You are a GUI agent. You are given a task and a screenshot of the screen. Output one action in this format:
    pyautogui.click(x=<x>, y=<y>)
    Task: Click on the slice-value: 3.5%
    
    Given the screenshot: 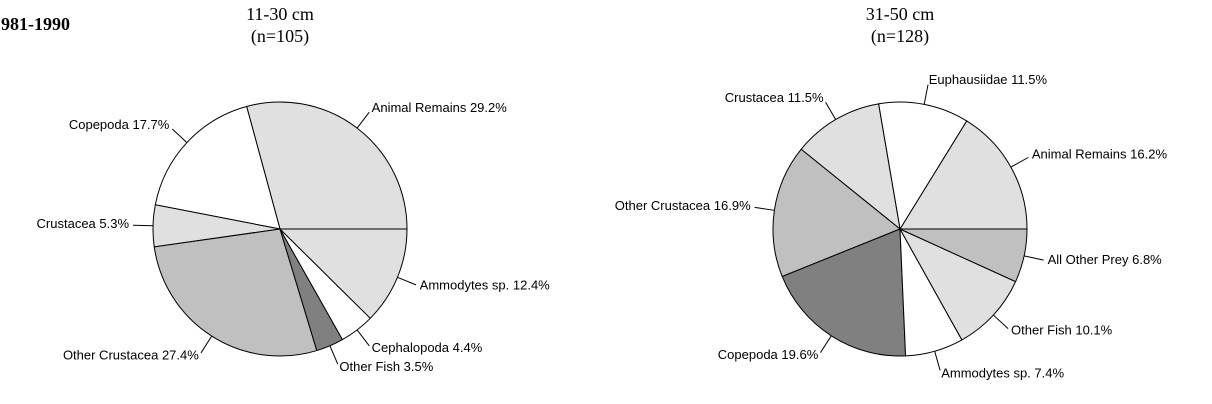 What is the action you would take?
    pyautogui.click(x=419, y=366)
    